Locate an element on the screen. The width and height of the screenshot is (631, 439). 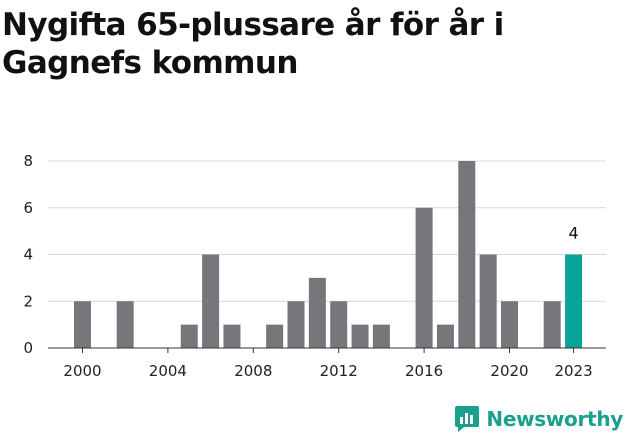
x-tick-label: 2008 is located at coordinates (253, 371).